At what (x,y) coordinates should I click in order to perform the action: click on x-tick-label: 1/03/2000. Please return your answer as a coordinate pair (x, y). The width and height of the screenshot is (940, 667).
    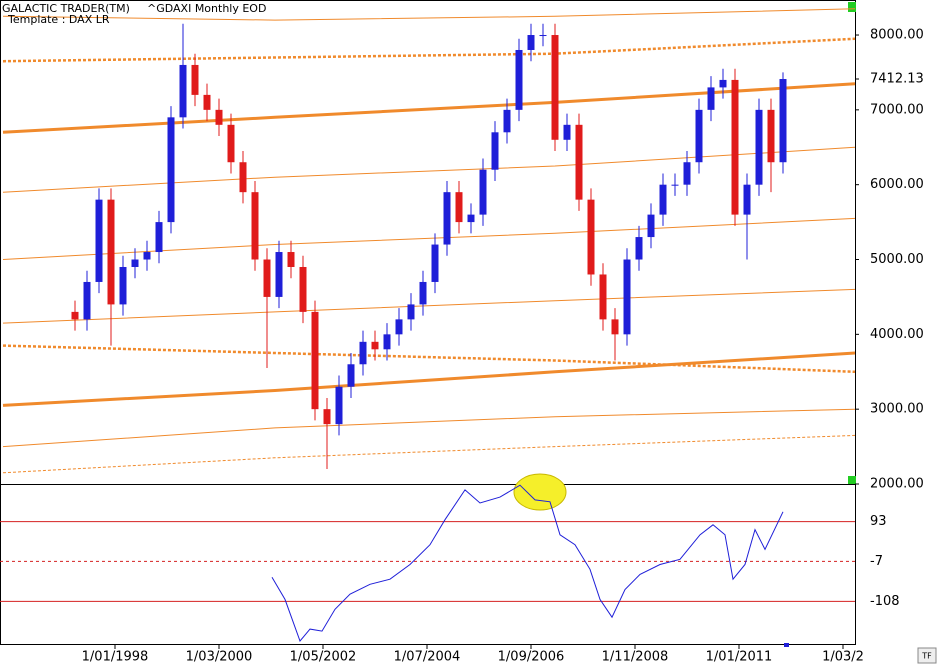
    Looking at the image, I should click on (219, 657).